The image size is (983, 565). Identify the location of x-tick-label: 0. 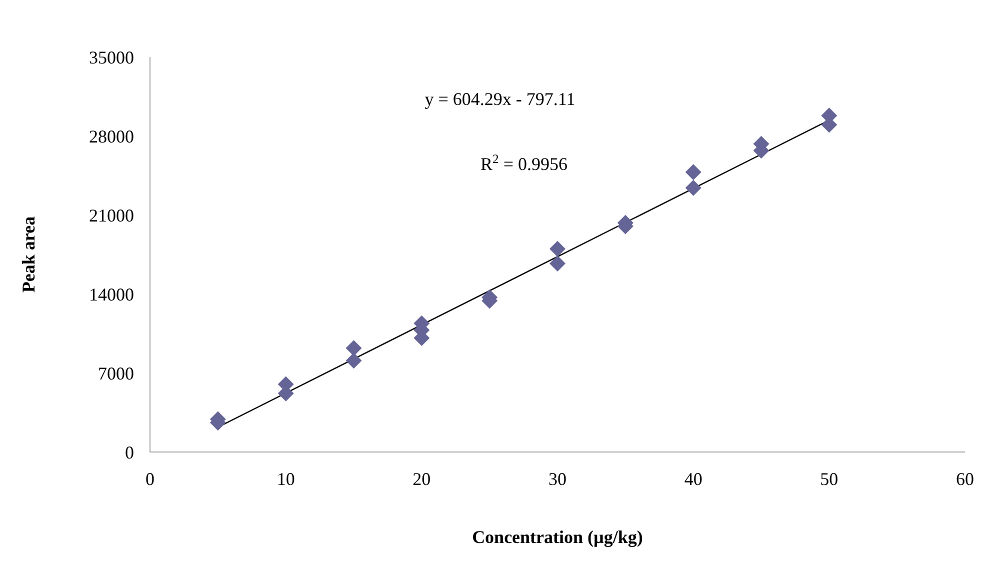
(150, 478).